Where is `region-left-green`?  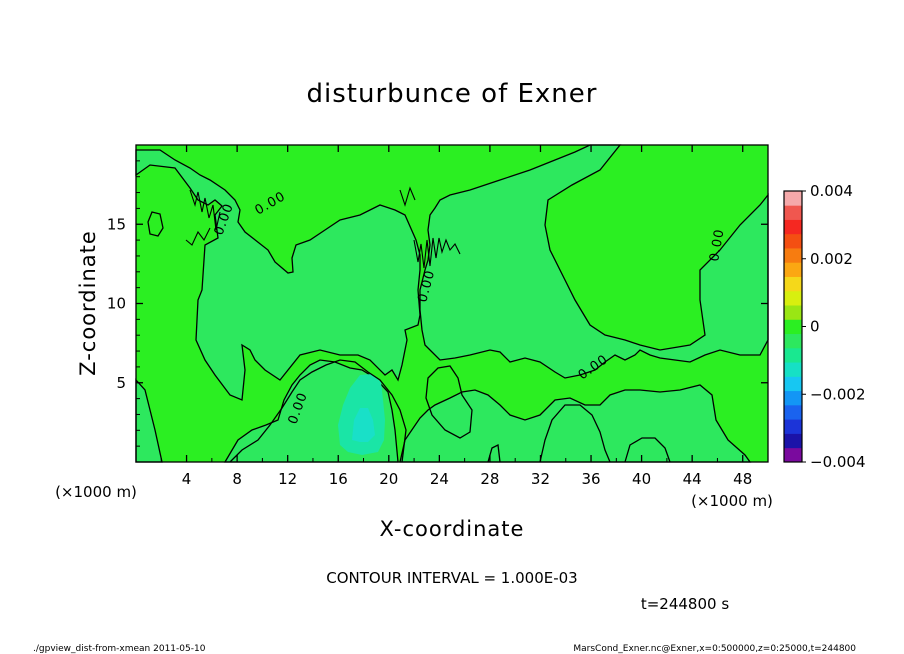
region-left-green is located at coordinates (278, 275).